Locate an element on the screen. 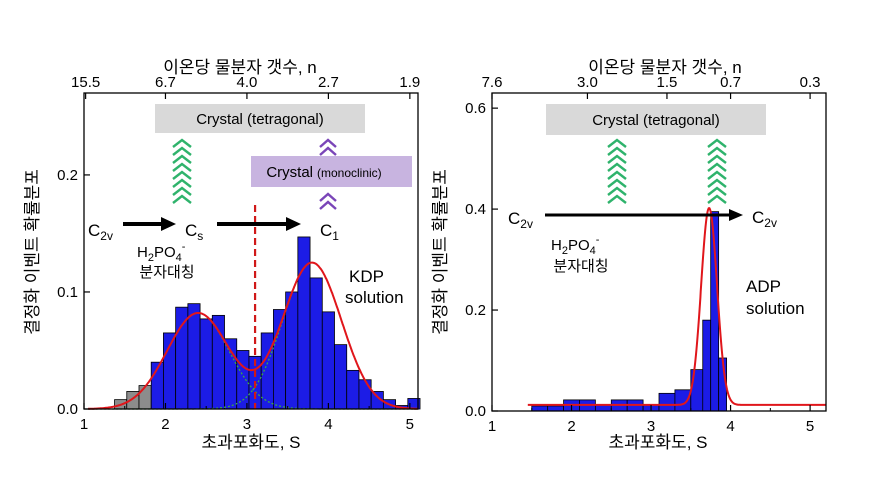 The height and width of the screenshot is (482, 888). right-x-tick-label: 2 is located at coordinates (571, 426).